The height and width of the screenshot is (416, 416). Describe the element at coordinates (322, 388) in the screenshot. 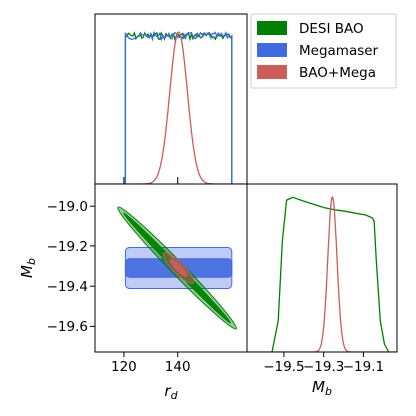

I see `x-axis-label: Mb` at that location.